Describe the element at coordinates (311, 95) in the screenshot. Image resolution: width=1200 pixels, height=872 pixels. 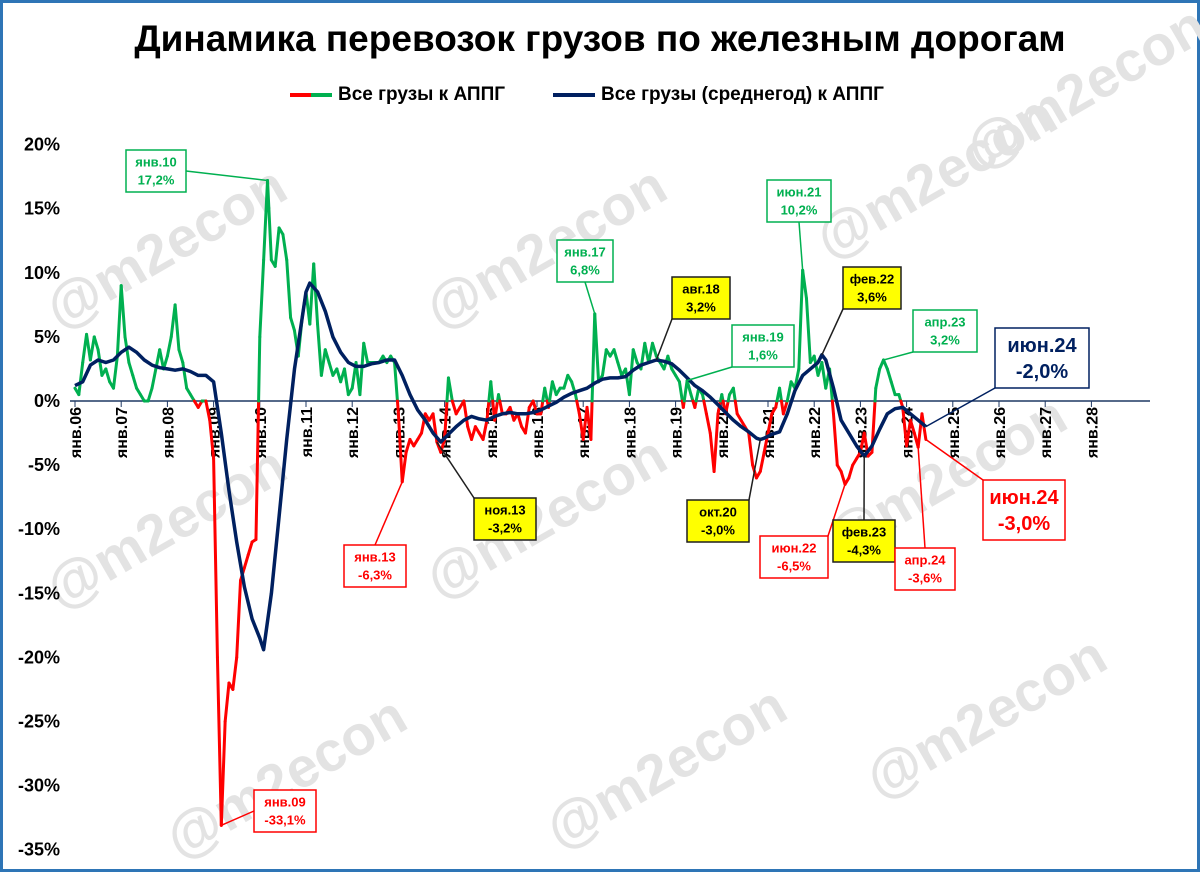
I see `legend-swatch-cargo` at that location.